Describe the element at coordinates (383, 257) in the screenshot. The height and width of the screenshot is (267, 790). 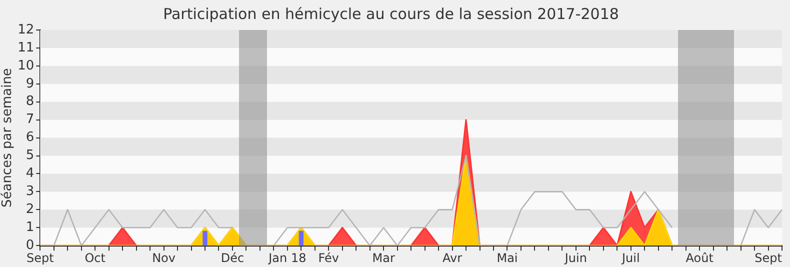
I see `x-tick-label: Mar` at that location.